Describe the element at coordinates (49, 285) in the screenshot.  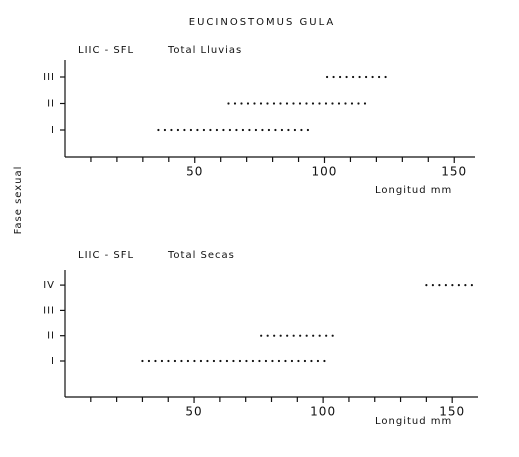
I see `y-tick-label: IV` at that location.